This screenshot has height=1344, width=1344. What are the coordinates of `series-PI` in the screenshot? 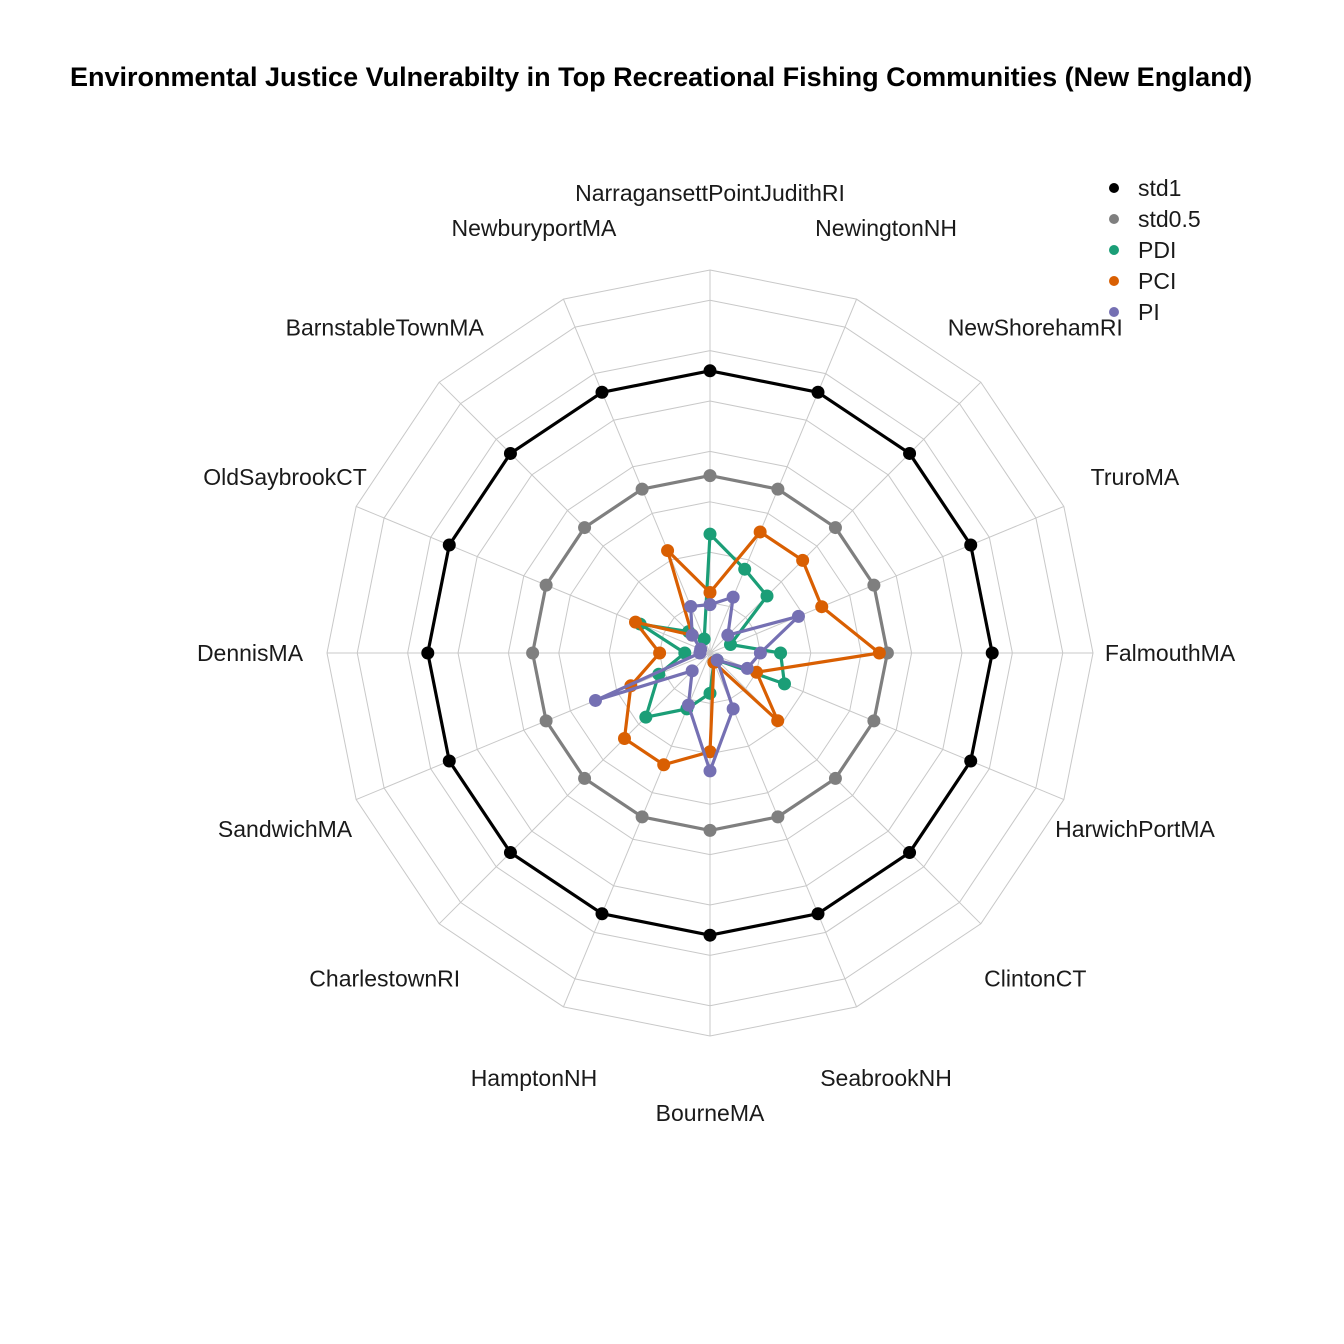 It's located at (696, 684).